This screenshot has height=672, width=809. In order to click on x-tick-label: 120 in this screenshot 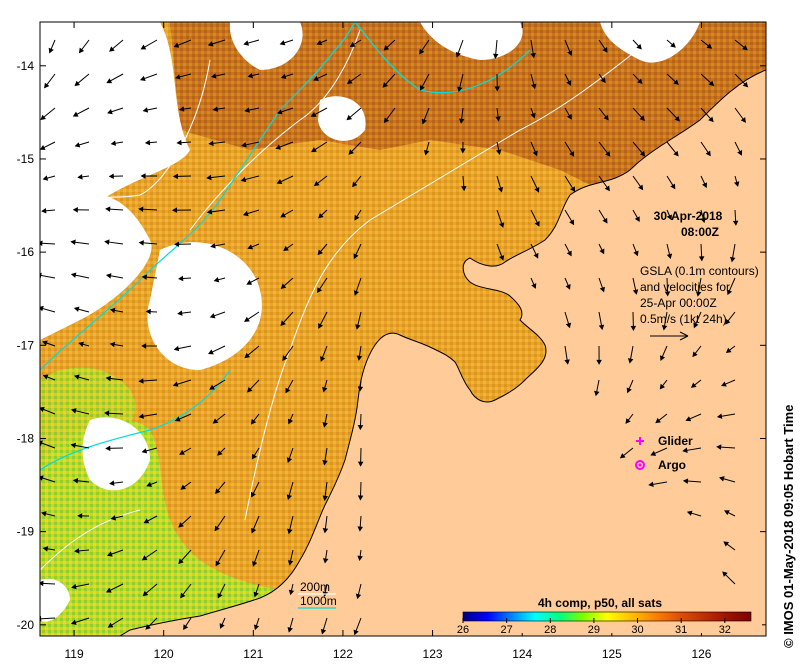, I will do `click(164, 654)`.